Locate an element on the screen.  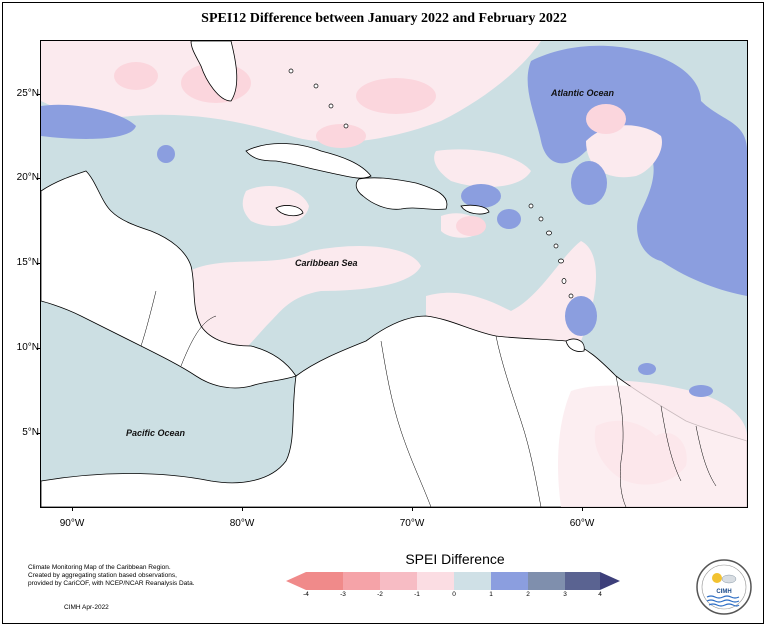
legend-tick-label: 1 is located at coordinates (491, 594).